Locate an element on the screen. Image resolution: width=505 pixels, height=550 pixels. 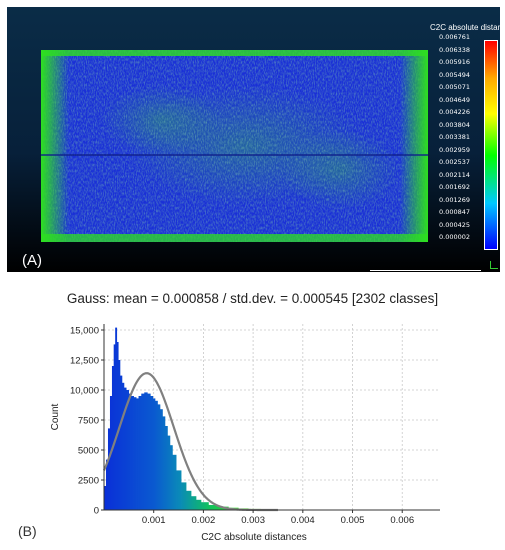
colorbar-value-label: 0.002537 is located at coordinates (455, 162).